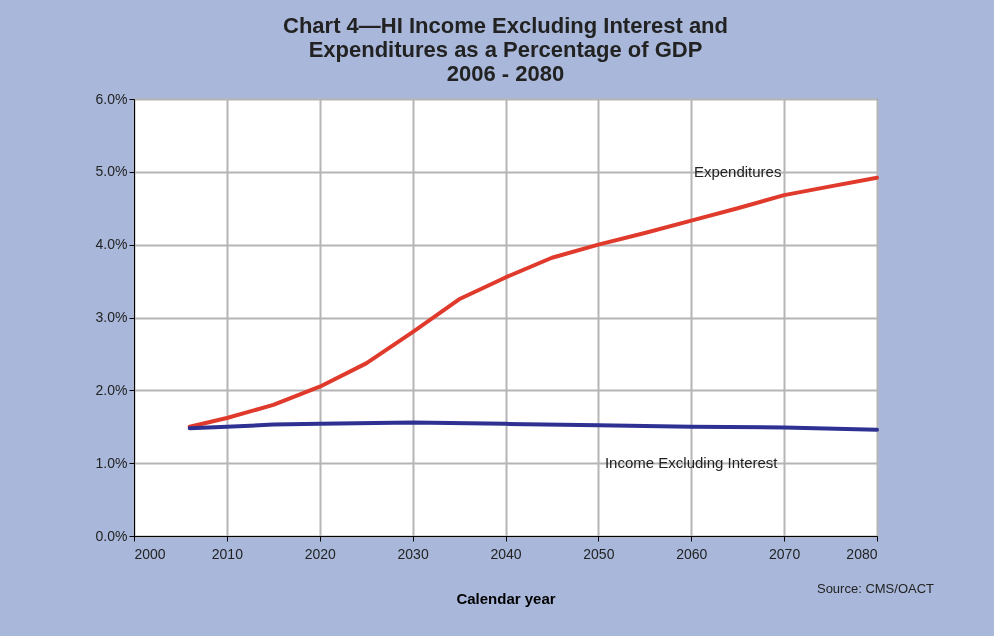 Image resolution: width=1008 pixels, height=641 pixels. Describe the element at coordinates (320, 553) in the screenshot. I see `x-tick-label: 2020` at that location.